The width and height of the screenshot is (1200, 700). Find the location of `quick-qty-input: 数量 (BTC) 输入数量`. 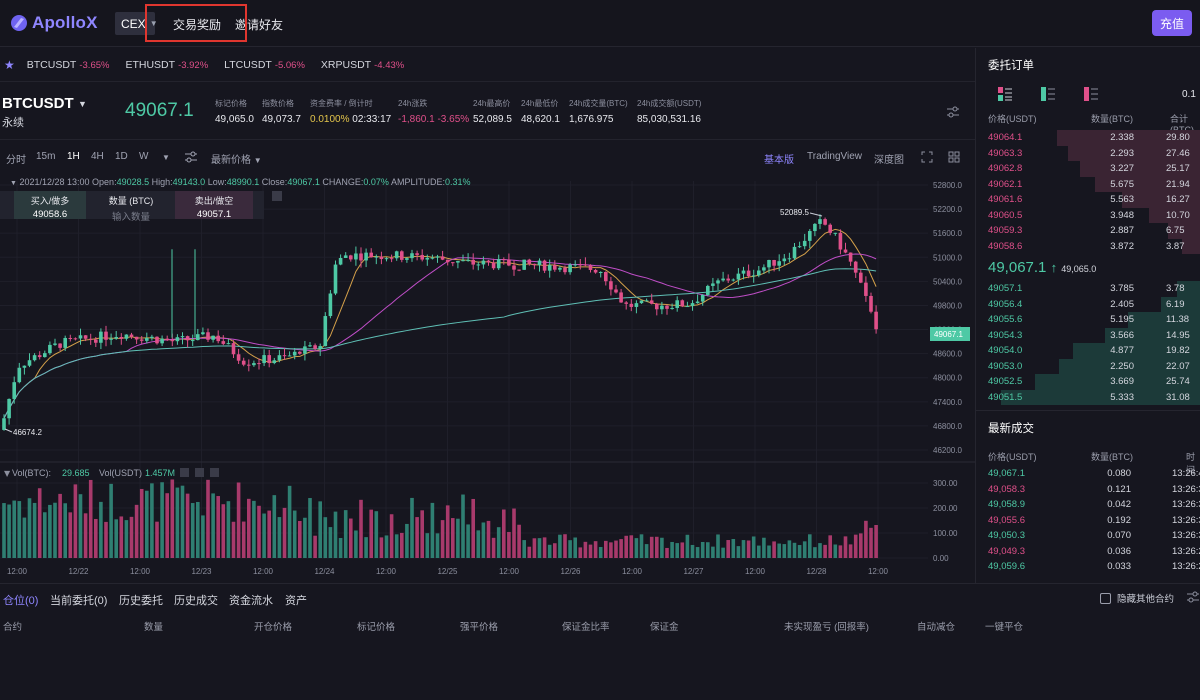

quick-qty-input: 数量 (BTC) 输入数量 is located at coordinates (131, 207).